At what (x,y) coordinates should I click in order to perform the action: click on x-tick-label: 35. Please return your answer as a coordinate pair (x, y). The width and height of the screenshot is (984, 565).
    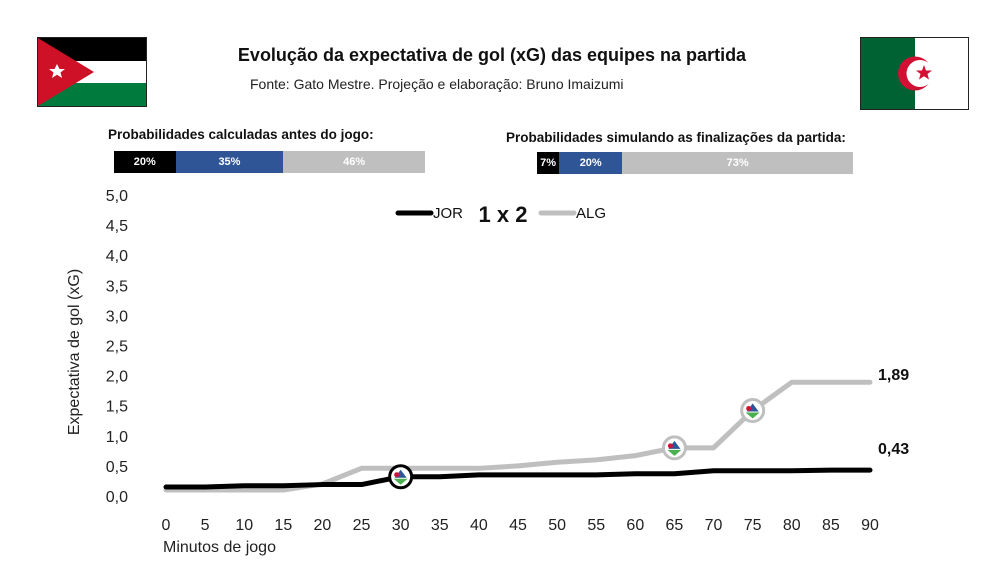
    Looking at the image, I should click on (440, 525).